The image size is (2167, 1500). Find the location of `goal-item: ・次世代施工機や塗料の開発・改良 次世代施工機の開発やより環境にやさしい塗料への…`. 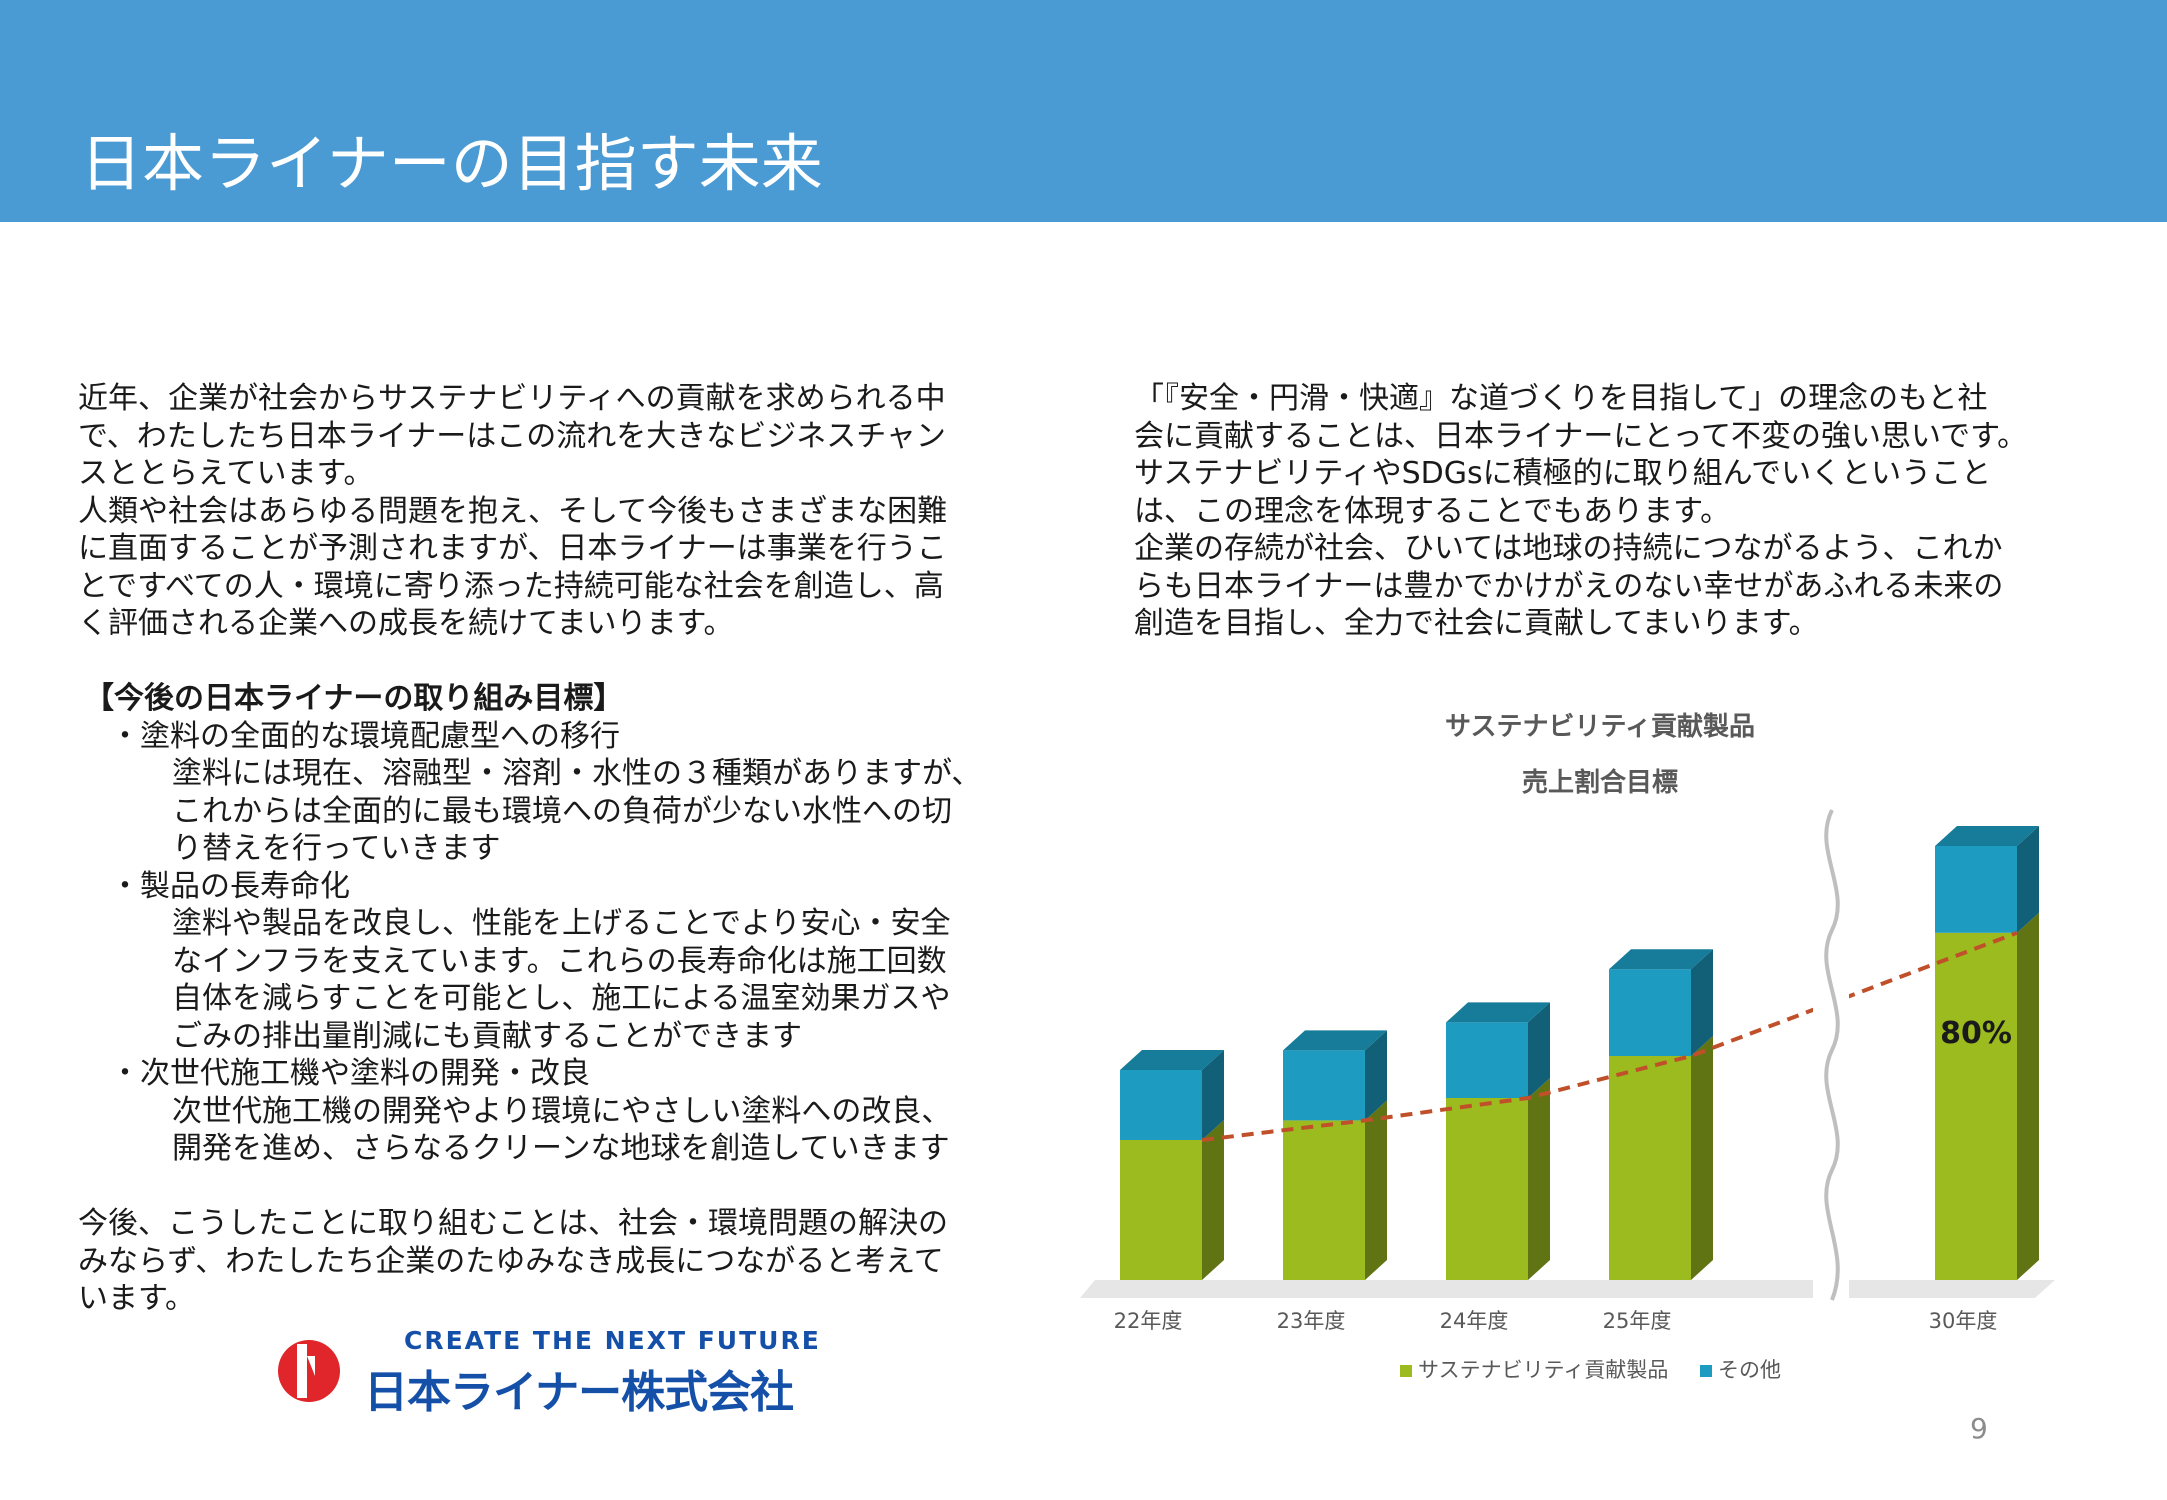

goal-item: ・次世代施工機や塗料の開発・改良 次世代施工機の開発やより環境にやさしい塗料への… is located at coordinates (558, 1111).